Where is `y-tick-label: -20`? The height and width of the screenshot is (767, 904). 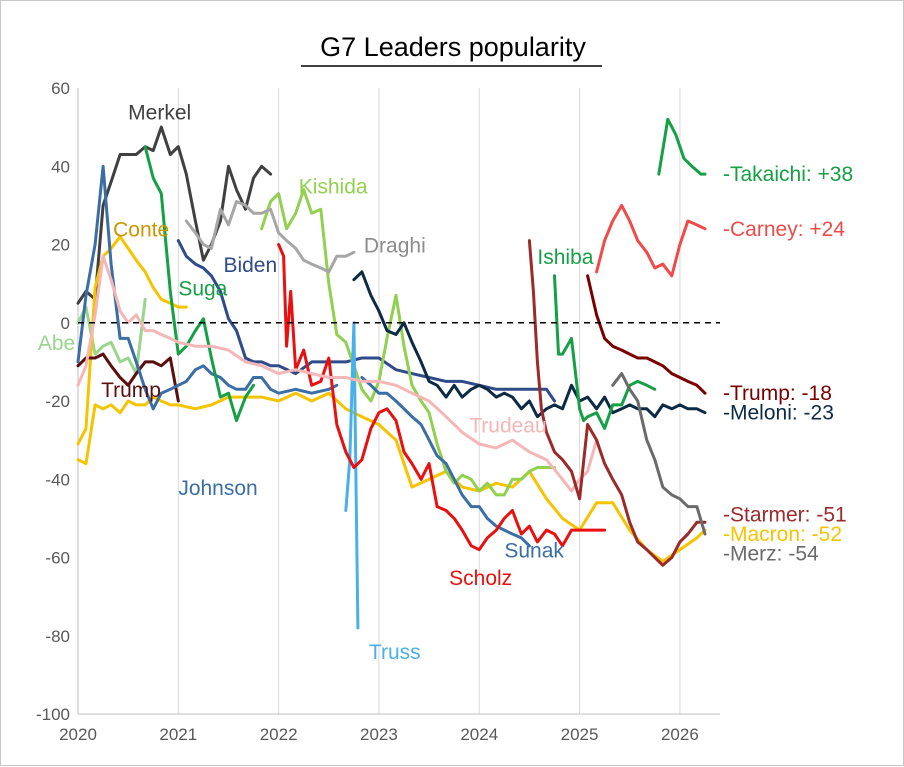
y-tick-label: -20 is located at coordinates (57, 401).